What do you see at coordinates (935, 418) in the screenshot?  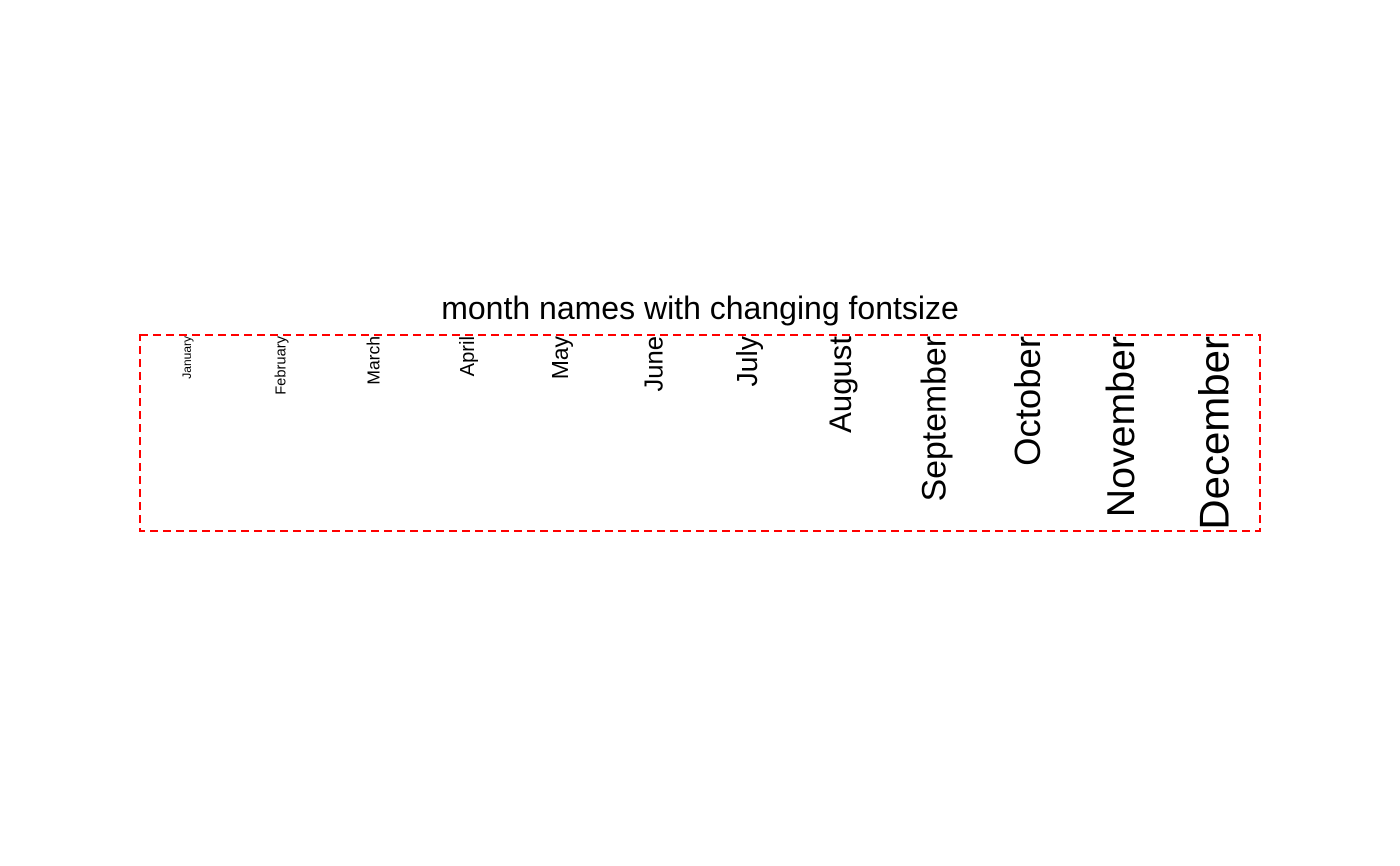 I see `month-label-september: September` at bounding box center [935, 418].